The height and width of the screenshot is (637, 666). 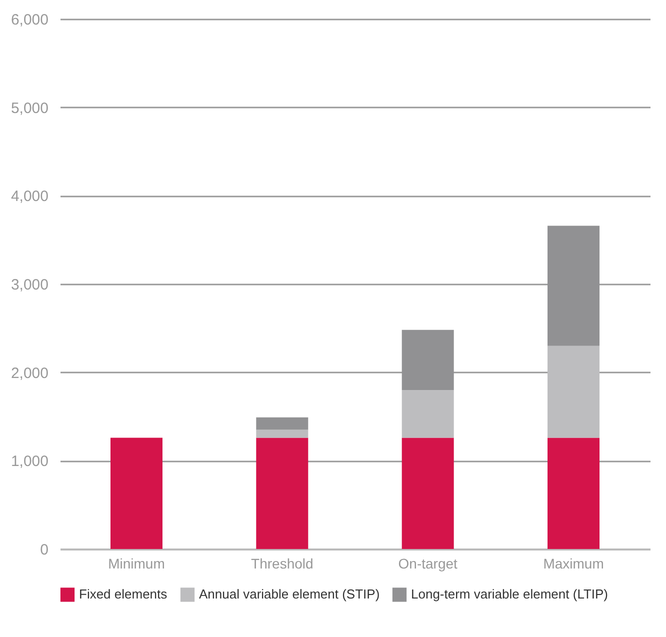 I want to click on y-tick-label: 0, so click(x=44, y=550).